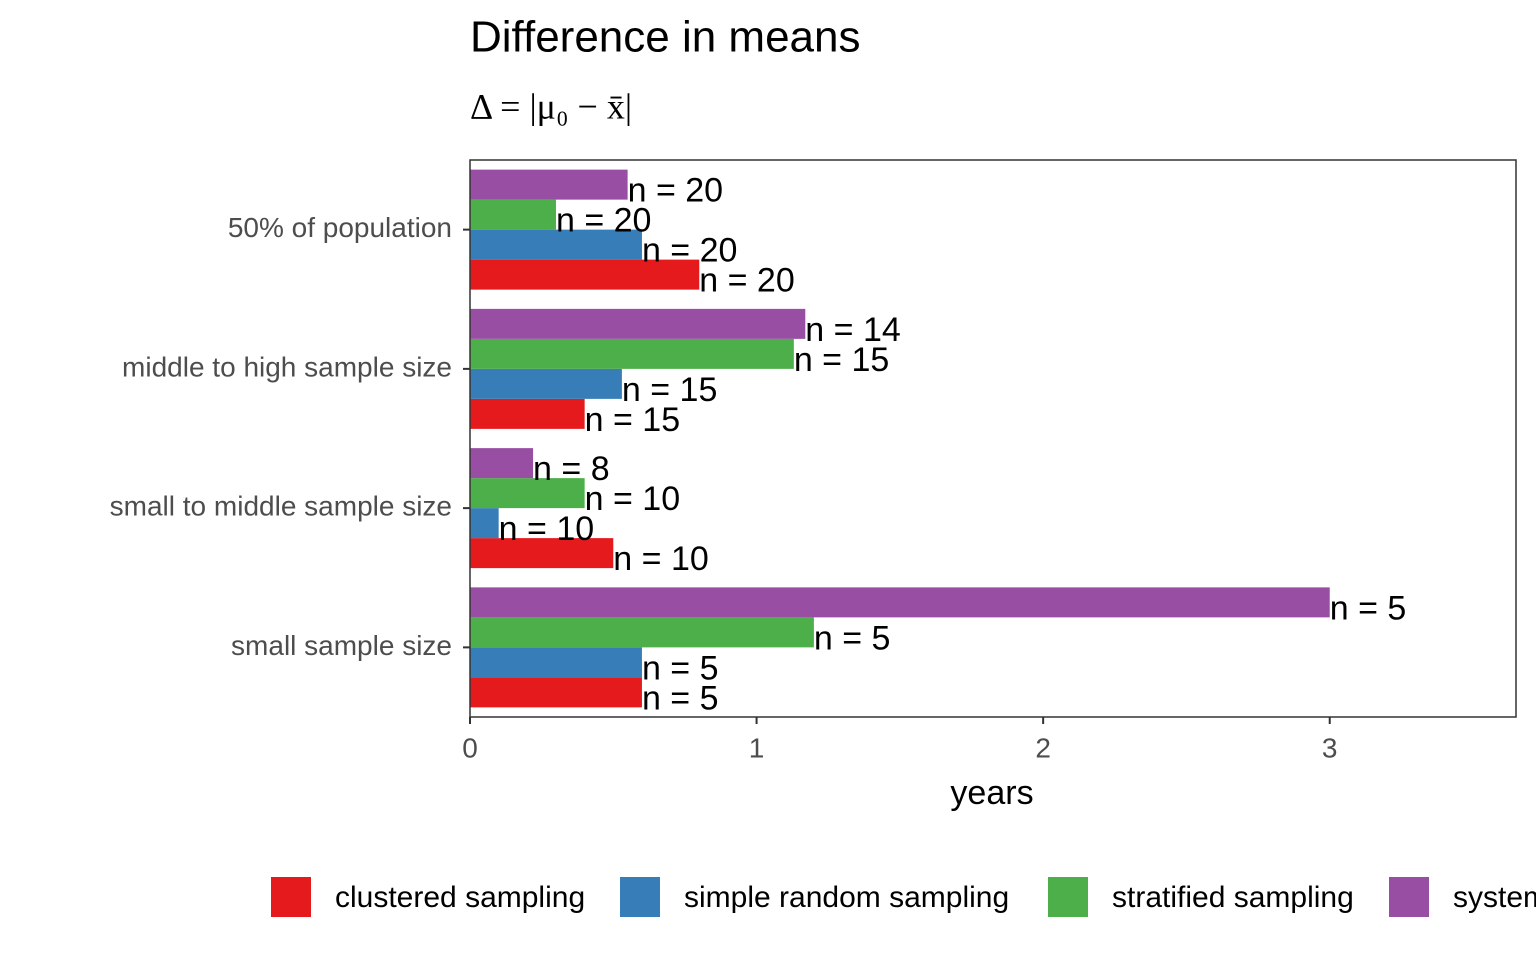  I want to click on legend-label: stratified sampling, so click(1233, 897).